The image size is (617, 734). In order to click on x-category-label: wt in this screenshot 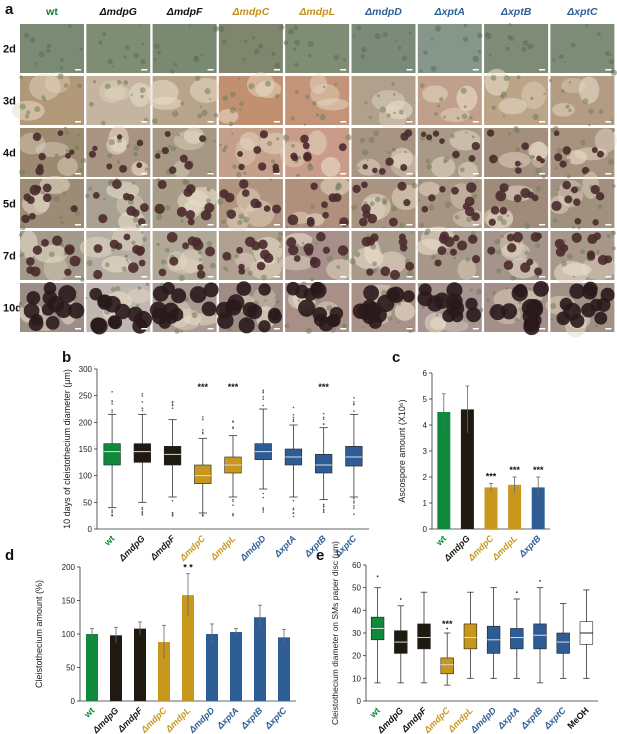, I will do `click(89, 712)`.